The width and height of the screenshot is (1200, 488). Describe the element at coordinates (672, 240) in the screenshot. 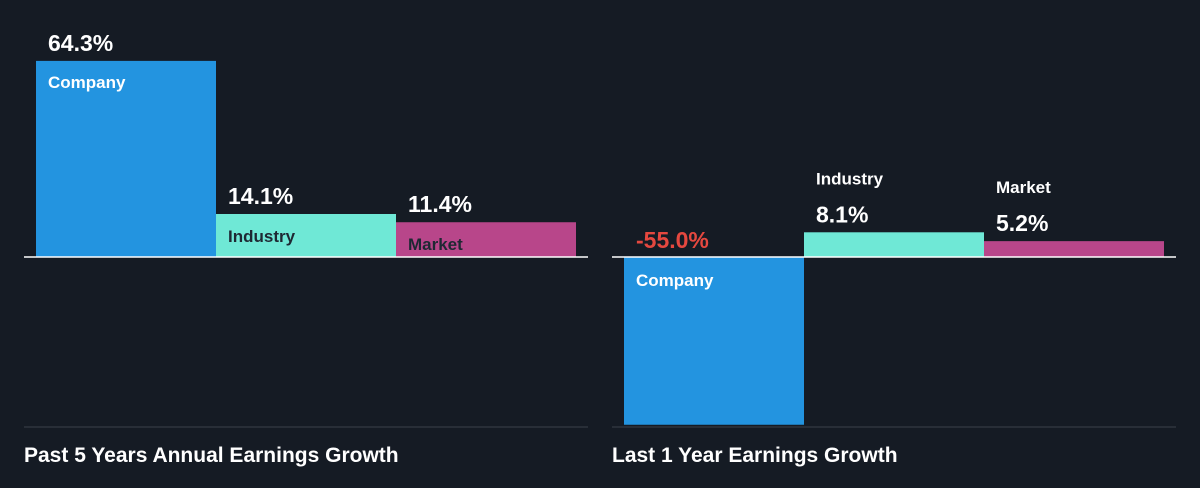

I see `panel-2-value-company: -55.0%` at that location.